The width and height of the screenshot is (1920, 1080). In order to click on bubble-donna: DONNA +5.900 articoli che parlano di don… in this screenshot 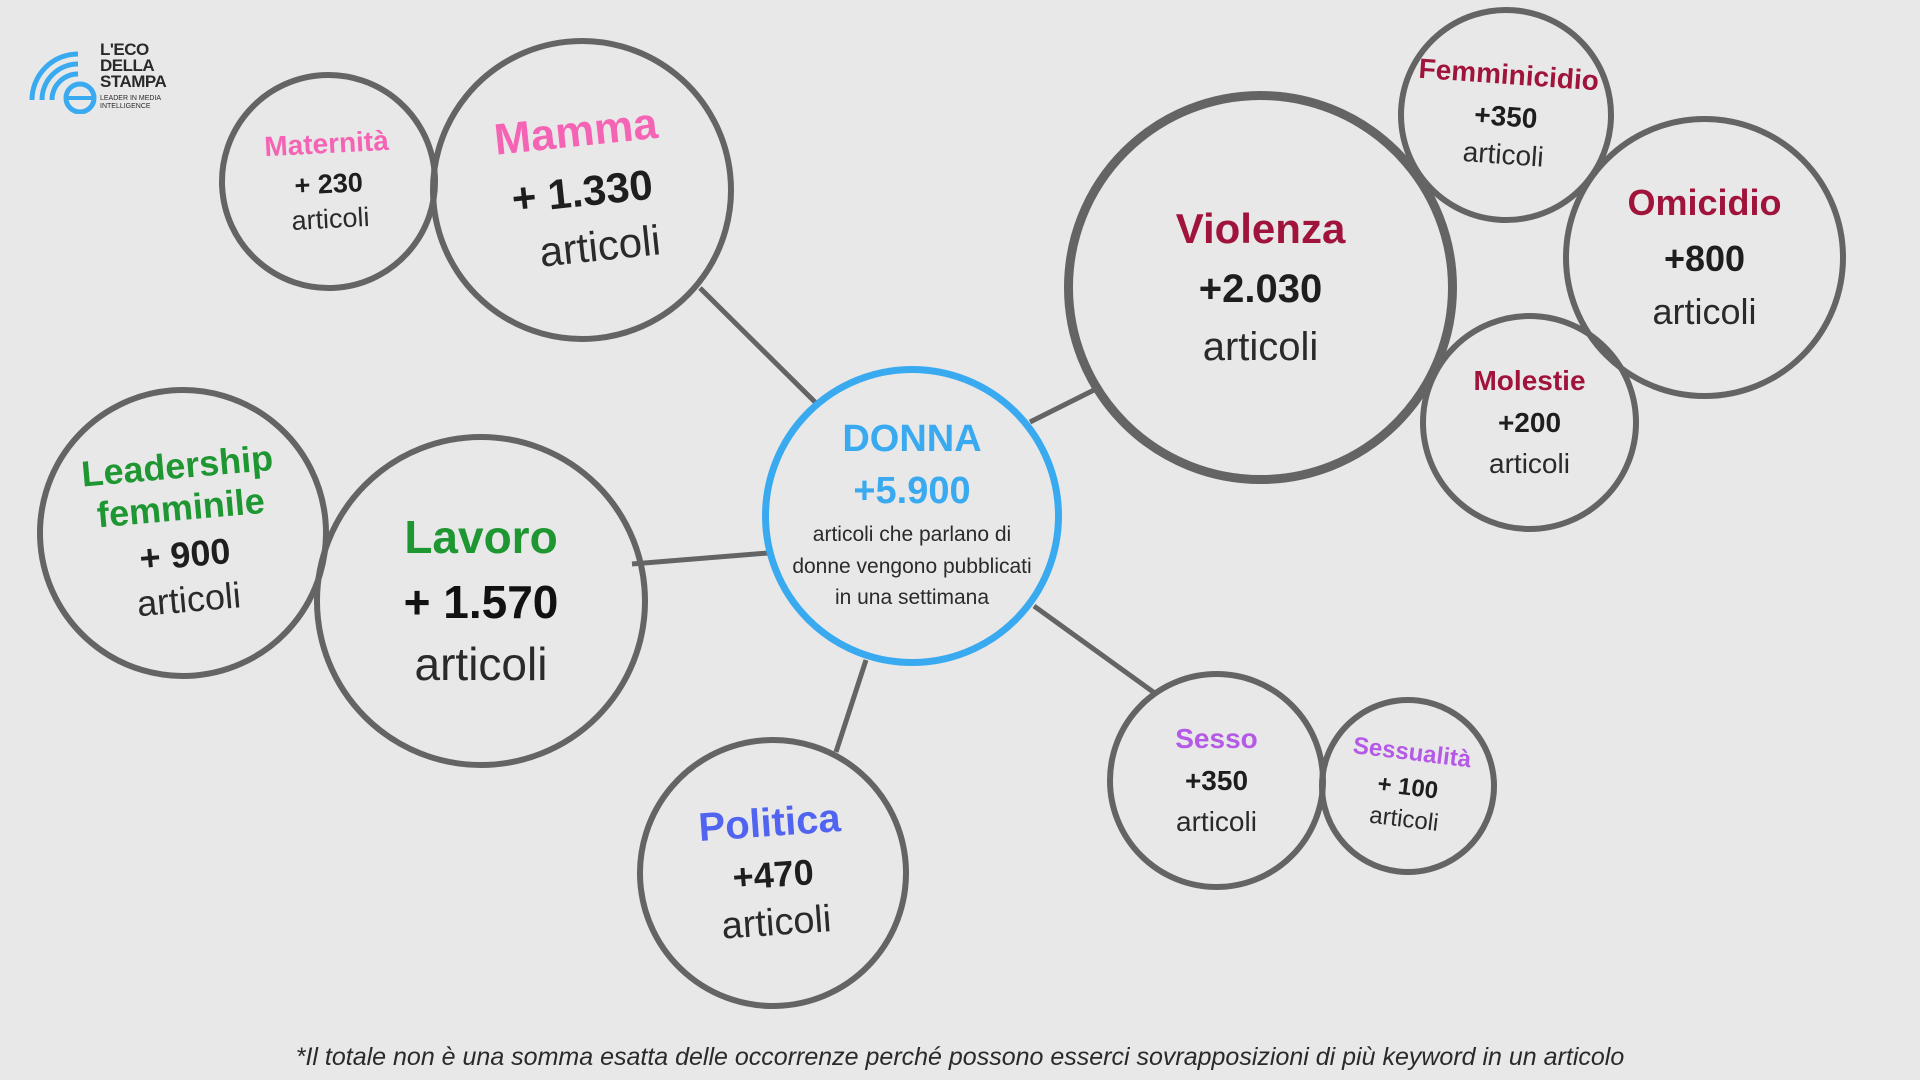, I will do `click(912, 516)`.